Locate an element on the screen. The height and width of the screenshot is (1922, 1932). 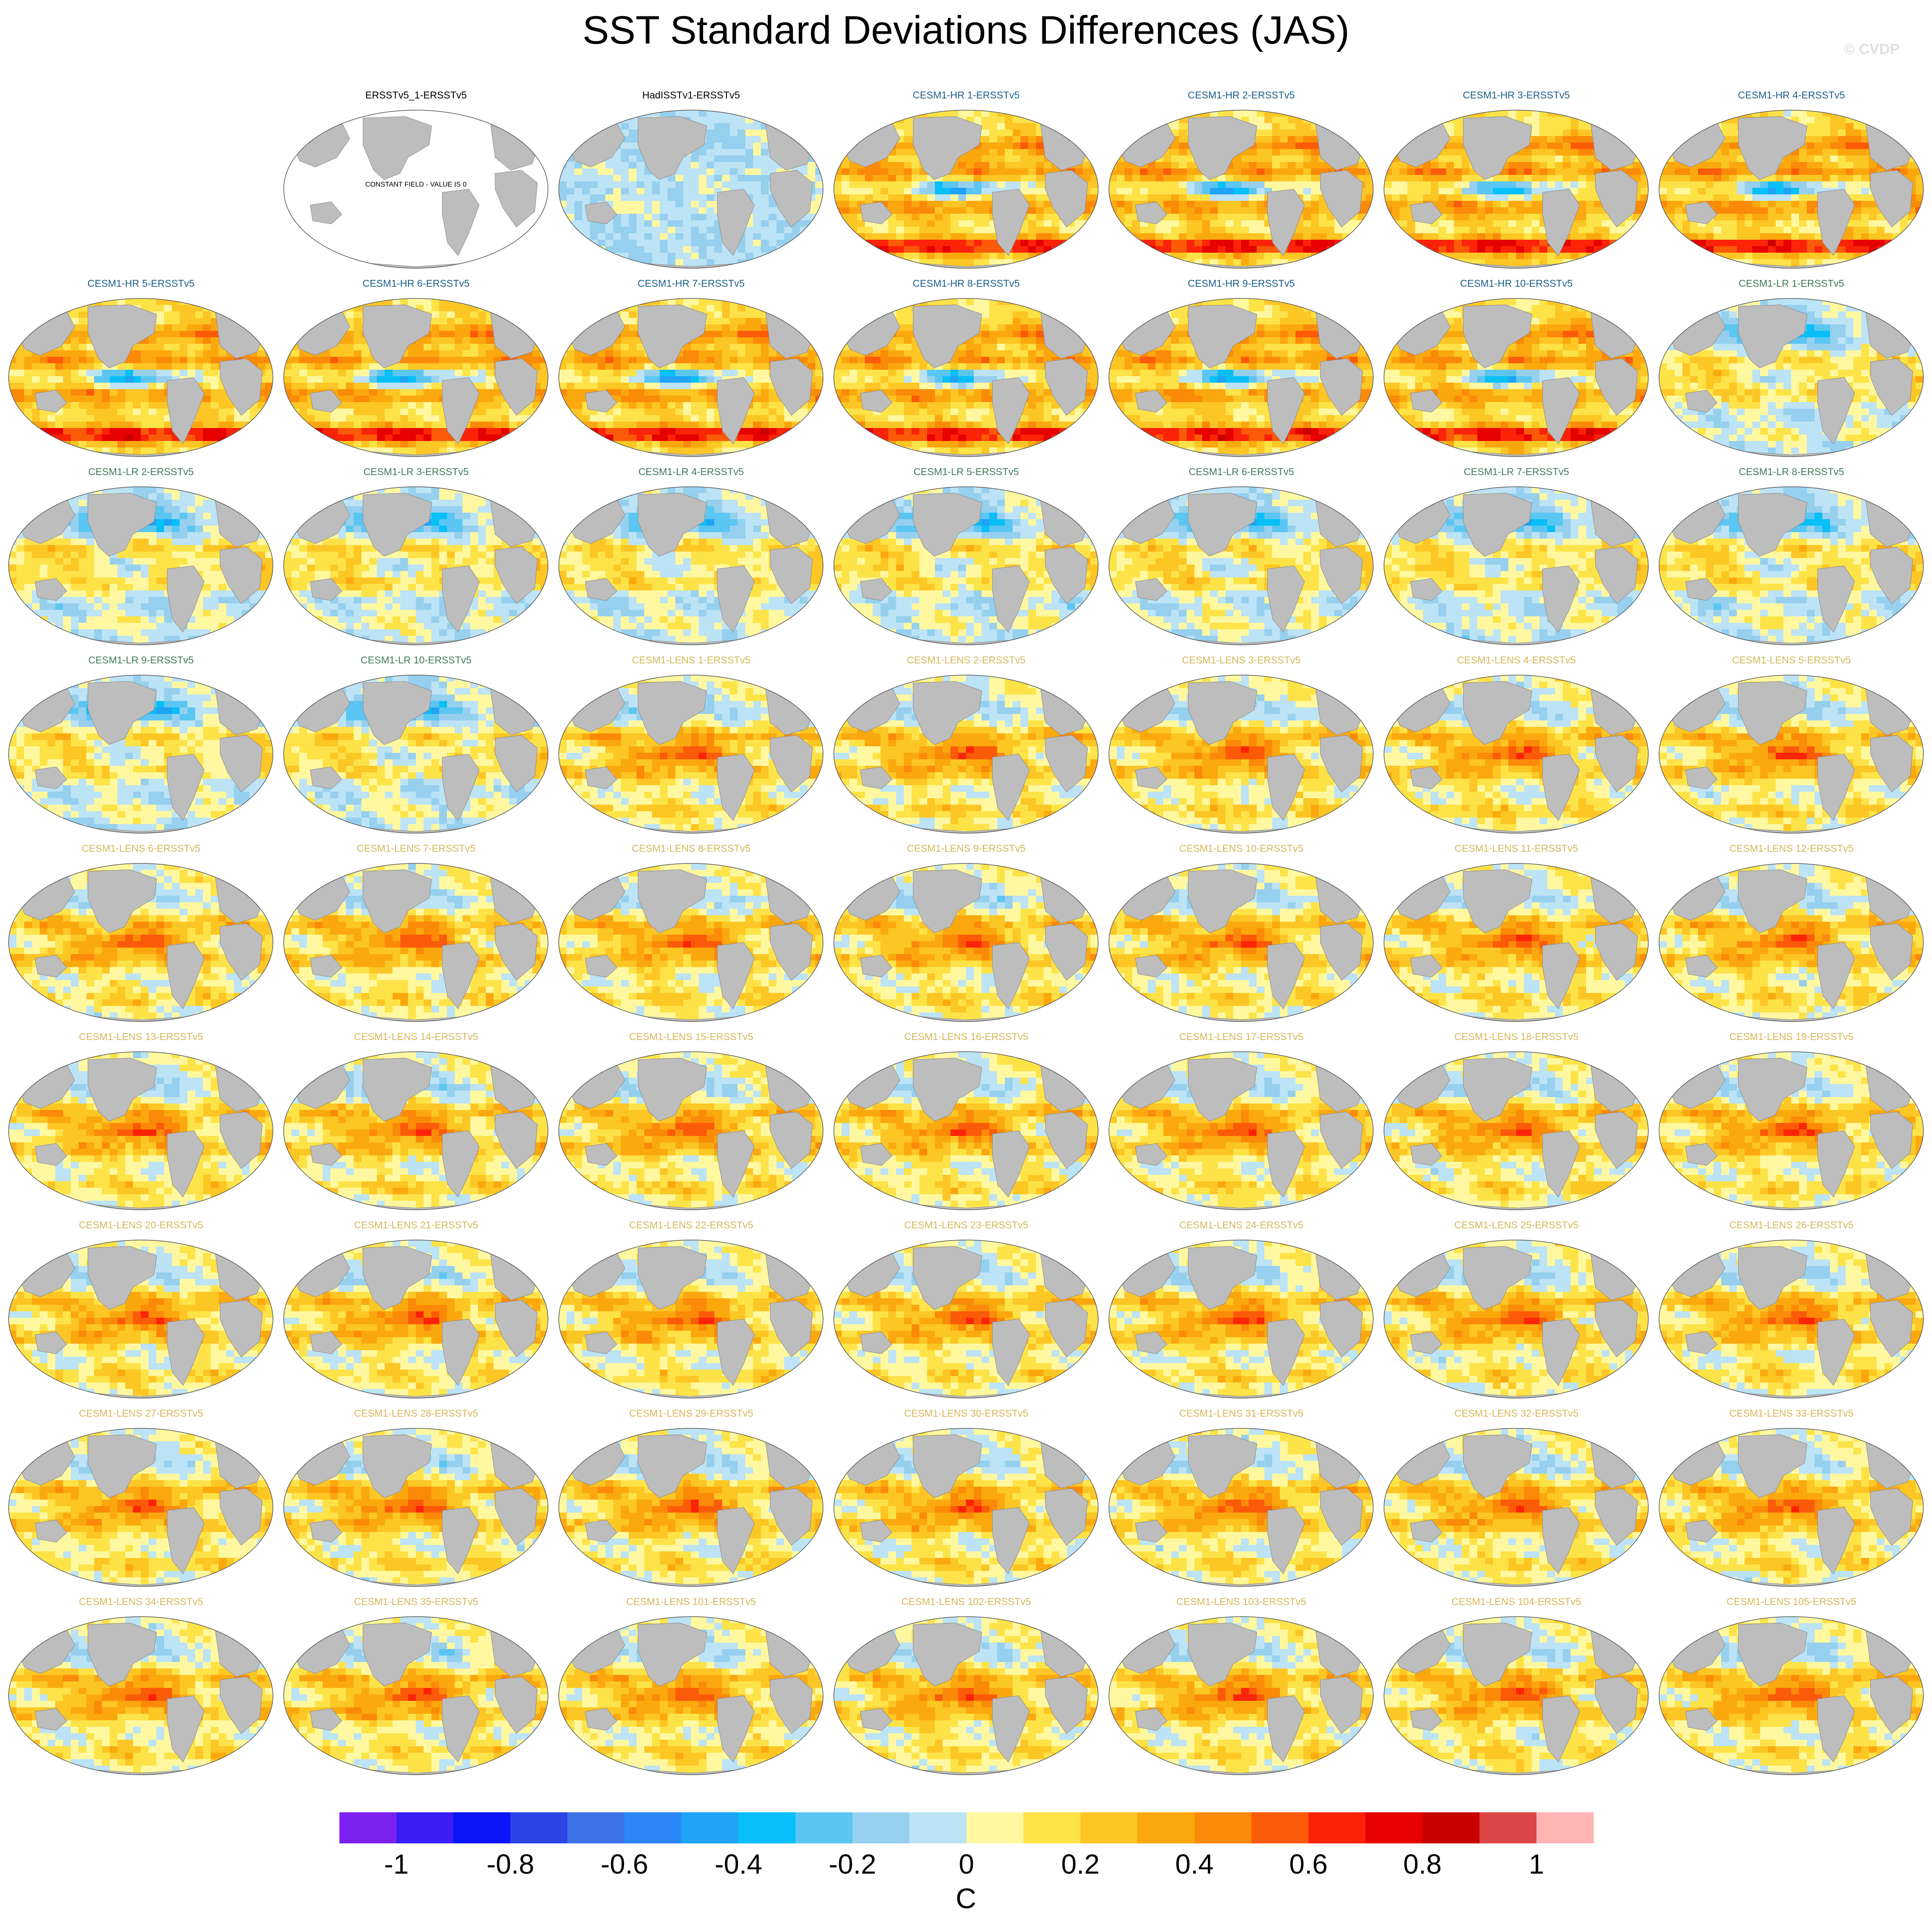
map-panel: CESM1-HR 1-ERSSTv5 is located at coordinates (966, 180).